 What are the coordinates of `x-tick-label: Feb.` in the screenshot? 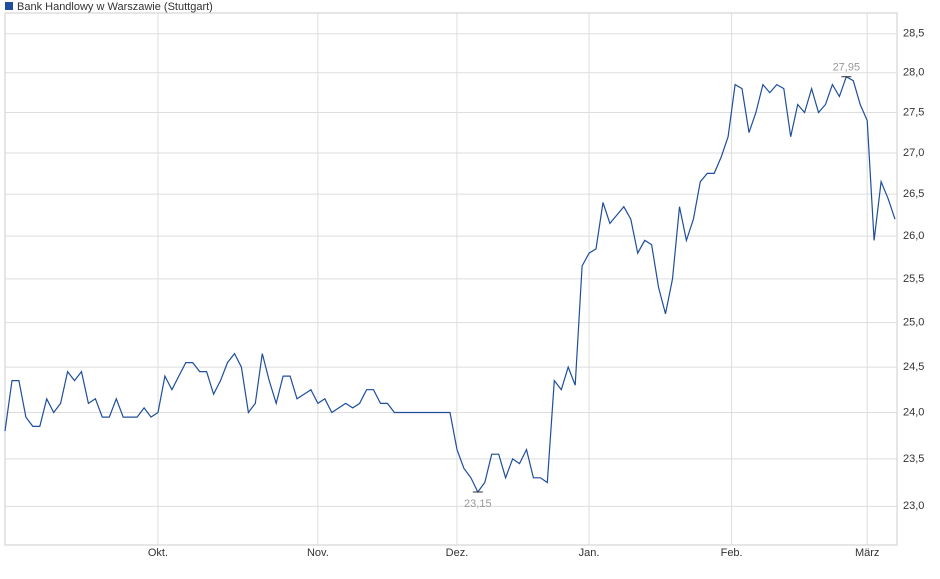 It's located at (732, 553).